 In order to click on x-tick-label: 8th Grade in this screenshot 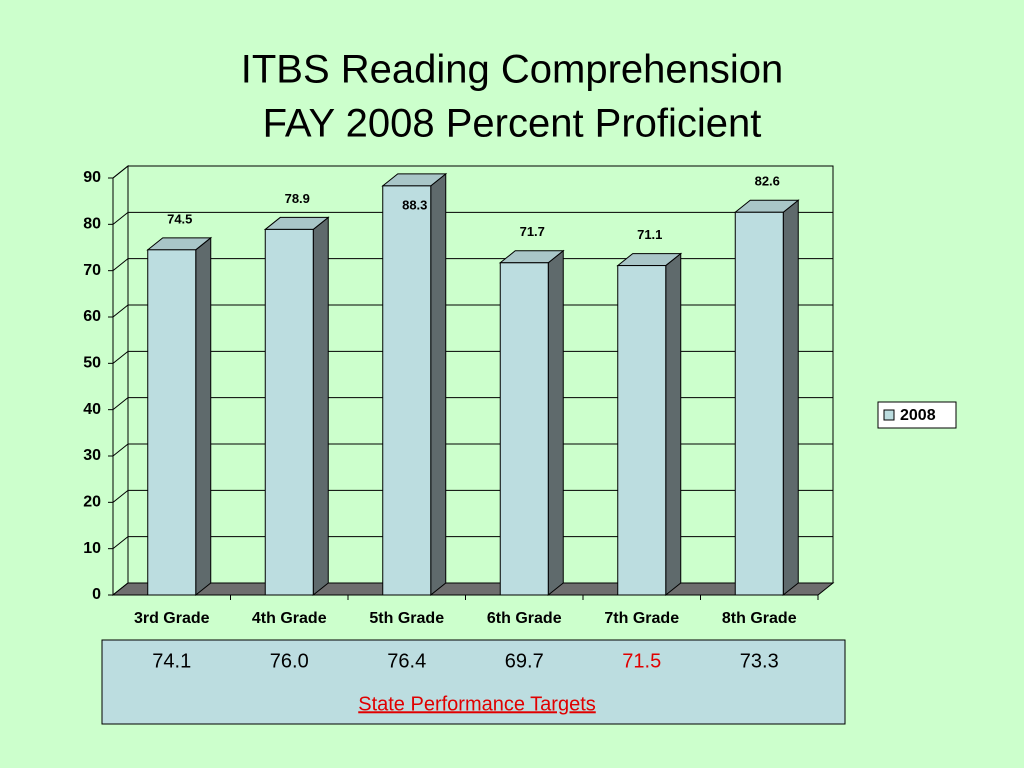, I will do `click(759, 618)`.